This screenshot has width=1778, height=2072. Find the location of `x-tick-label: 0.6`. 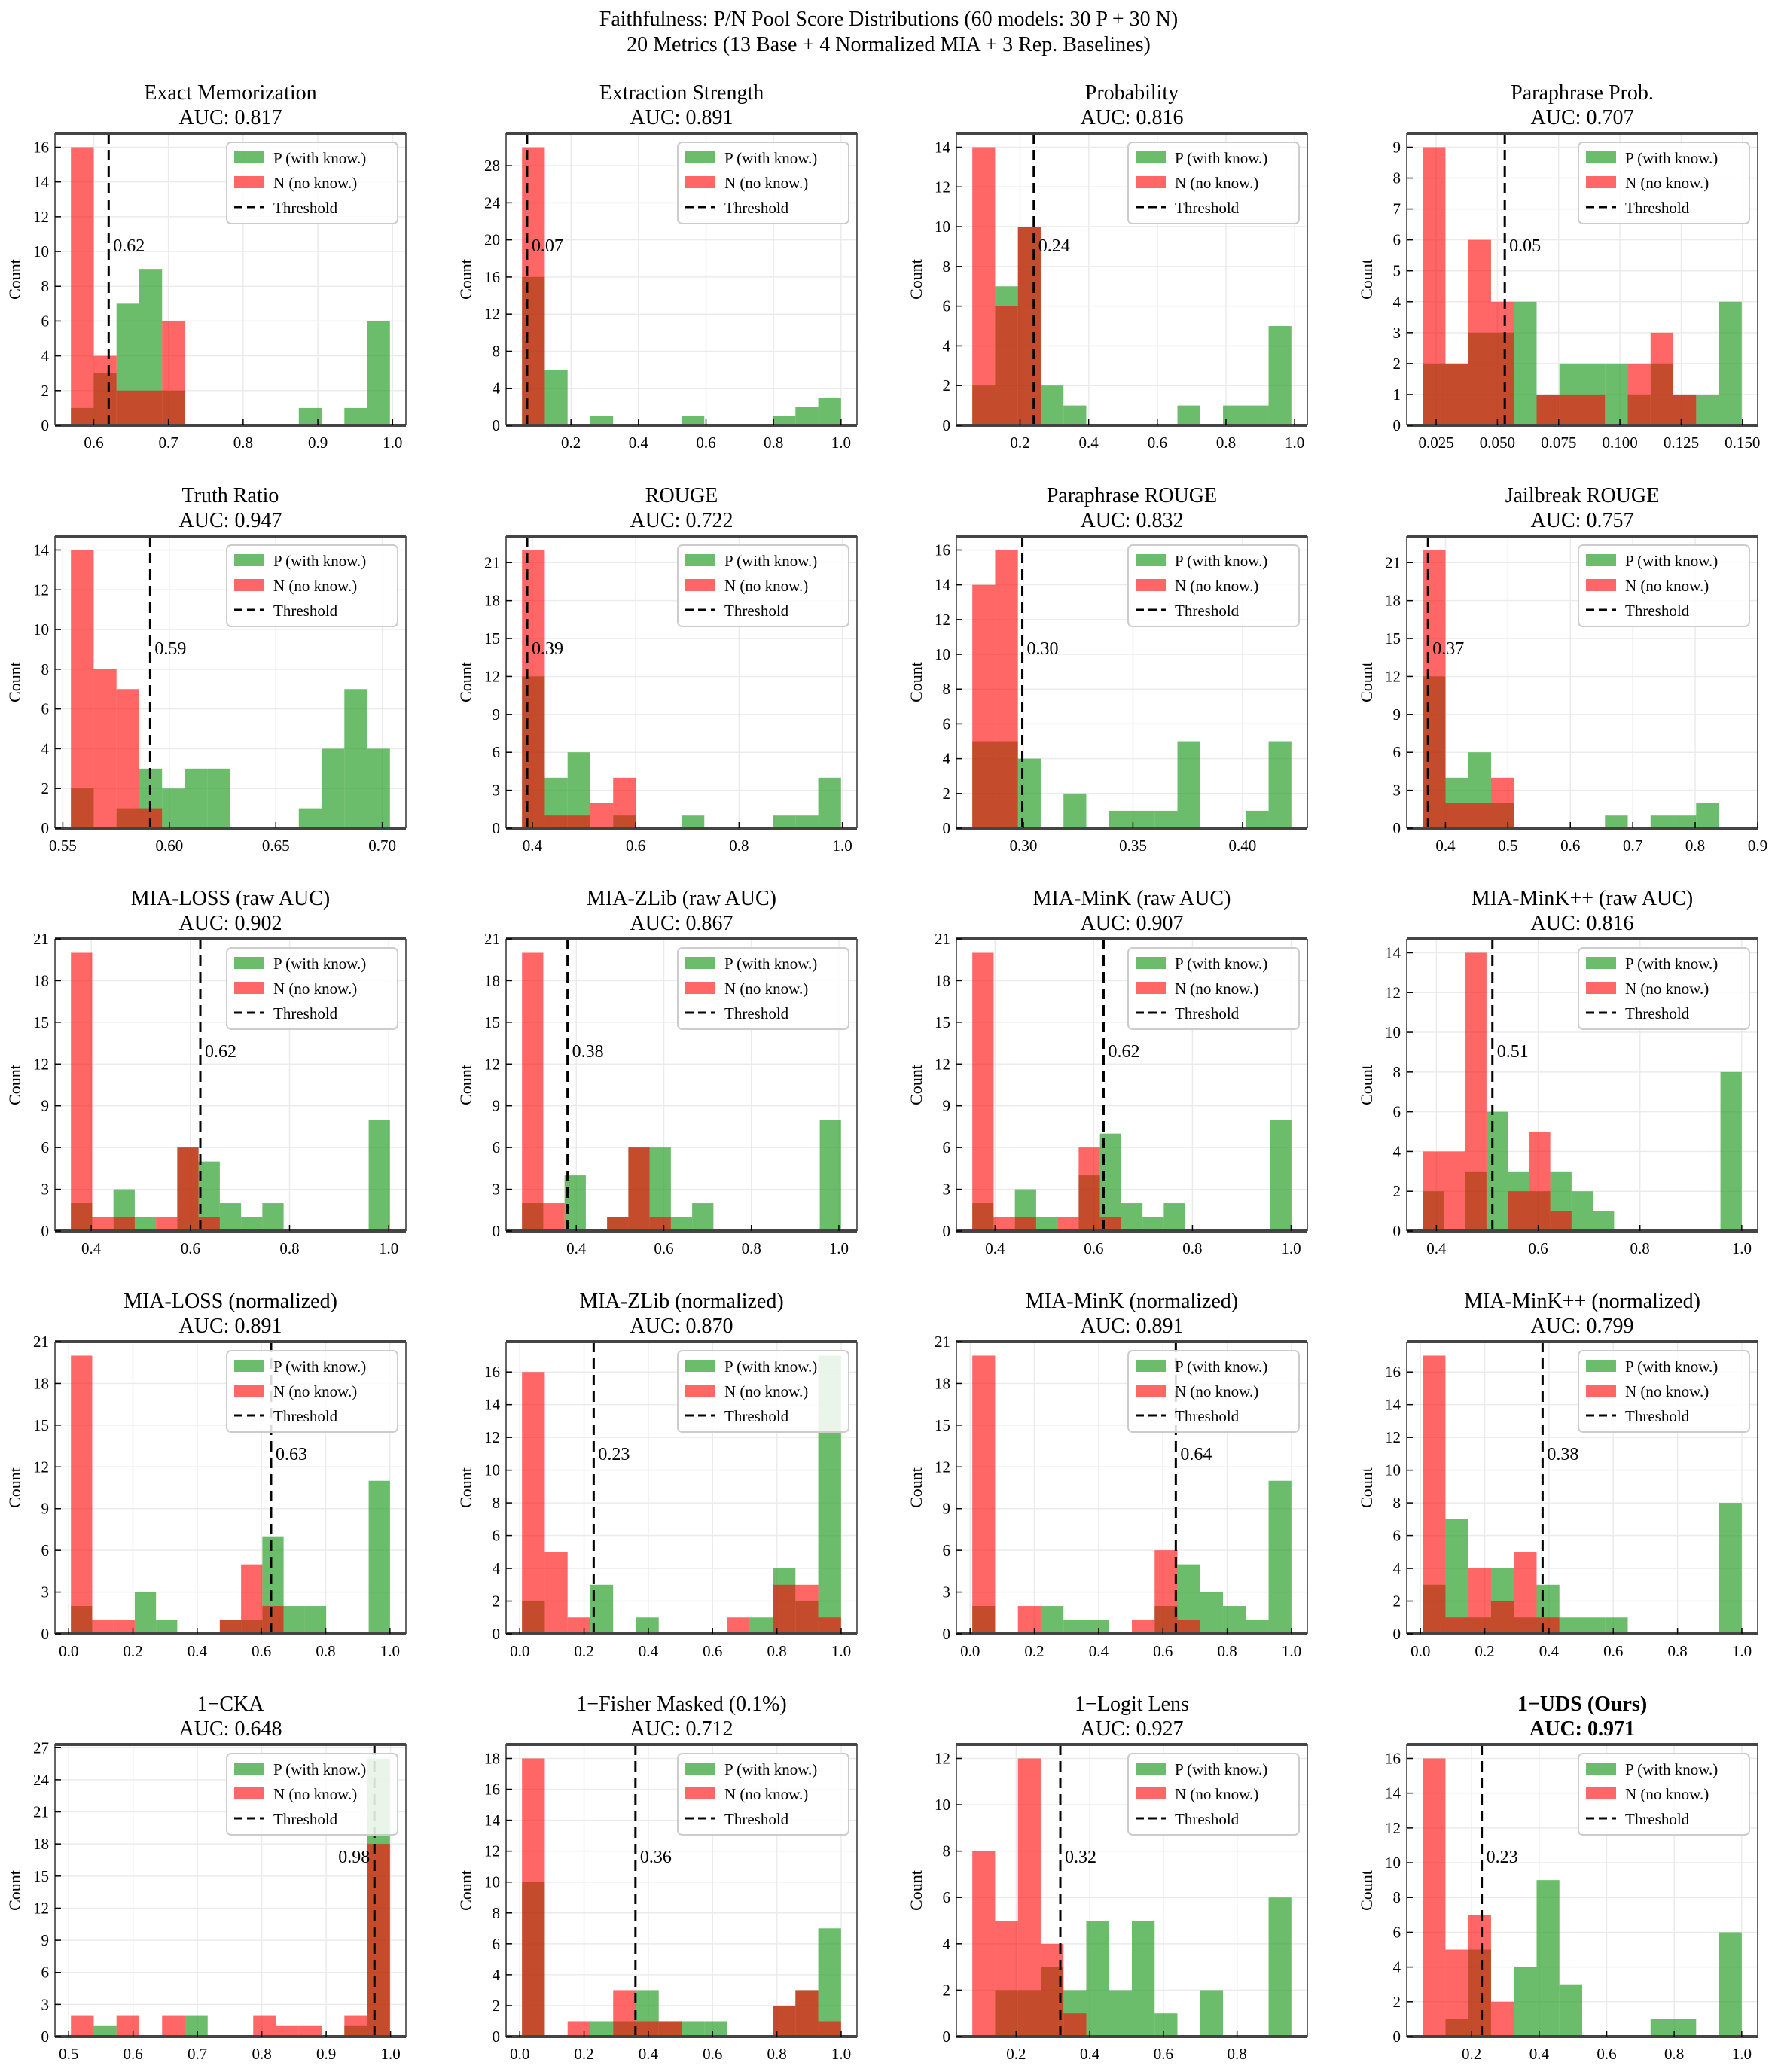

x-tick-label: 0.6 is located at coordinates (636, 845).